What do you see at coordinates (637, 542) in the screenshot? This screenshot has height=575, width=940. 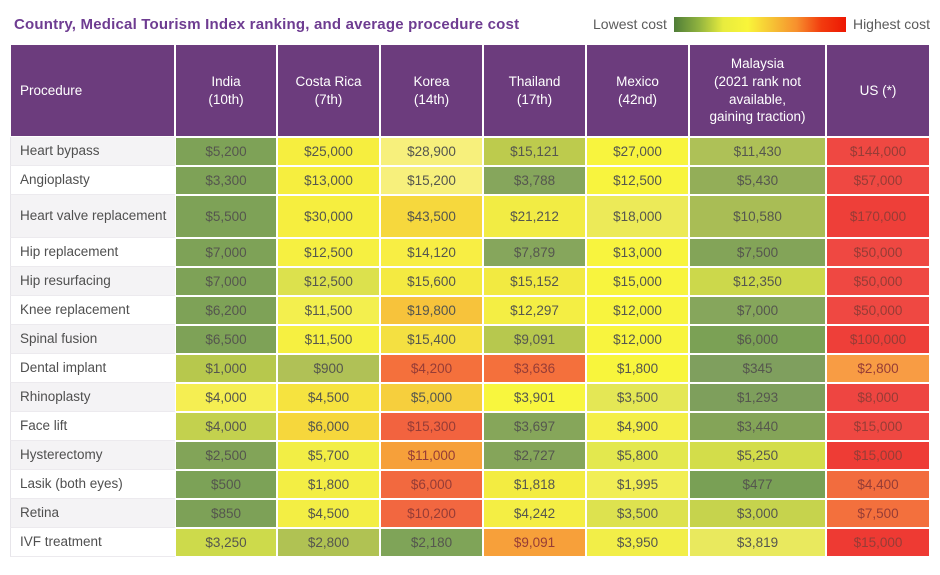 I see `cost-cell: $3,950` at bounding box center [637, 542].